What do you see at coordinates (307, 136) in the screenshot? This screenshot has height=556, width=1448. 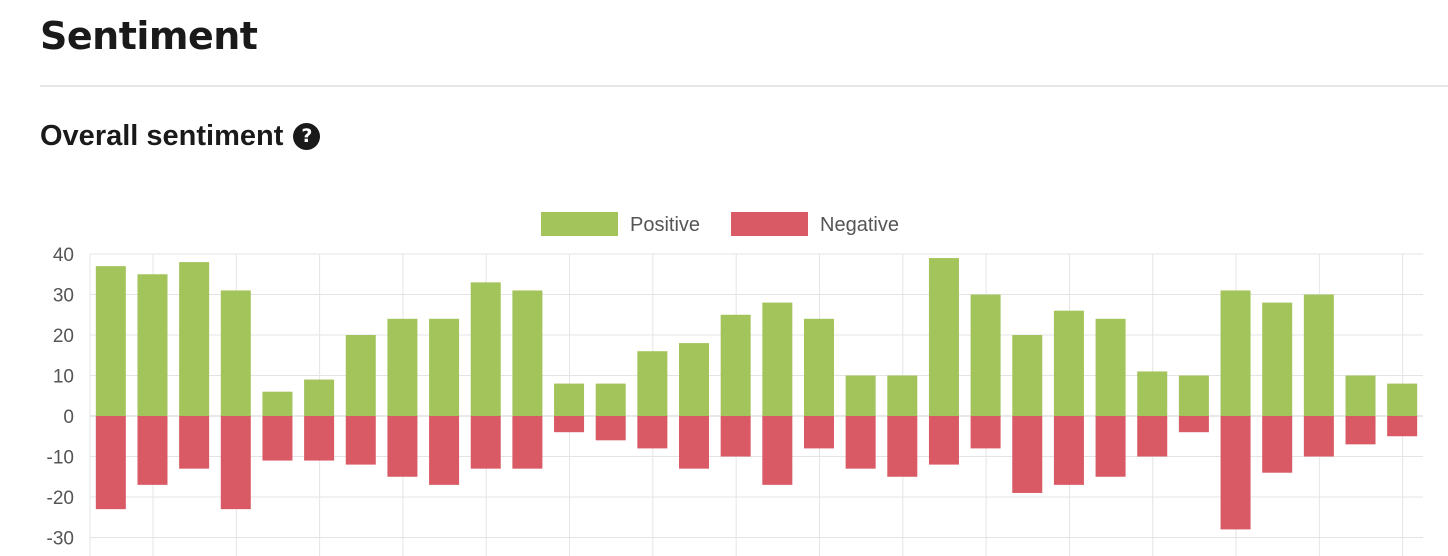 I see `question-circle-icon: ?` at bounding box center [307, 136].